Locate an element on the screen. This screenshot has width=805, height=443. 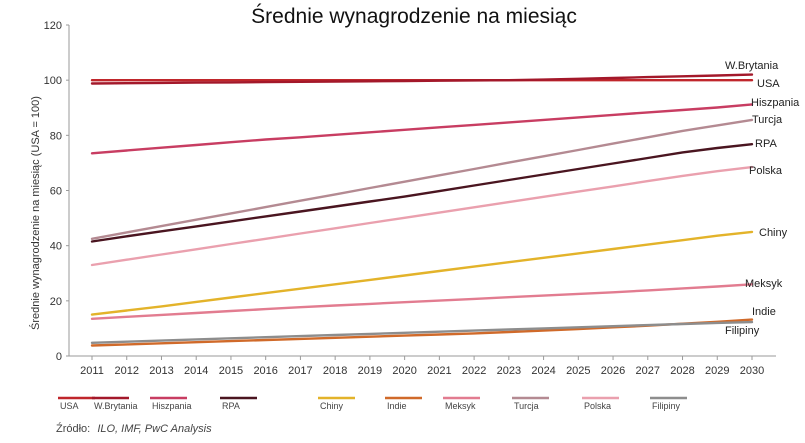
series-line-hiszpania is located at coordinates (422, 129).